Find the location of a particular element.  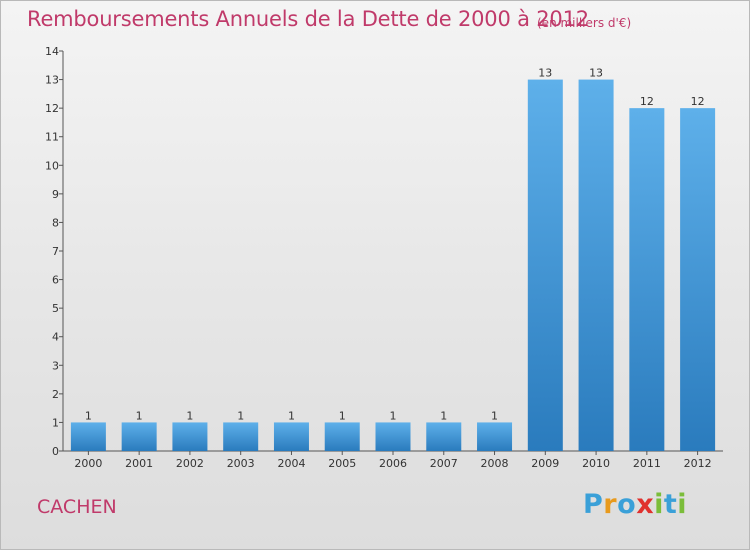

bar-2006 is located at coordinates (393, 436).